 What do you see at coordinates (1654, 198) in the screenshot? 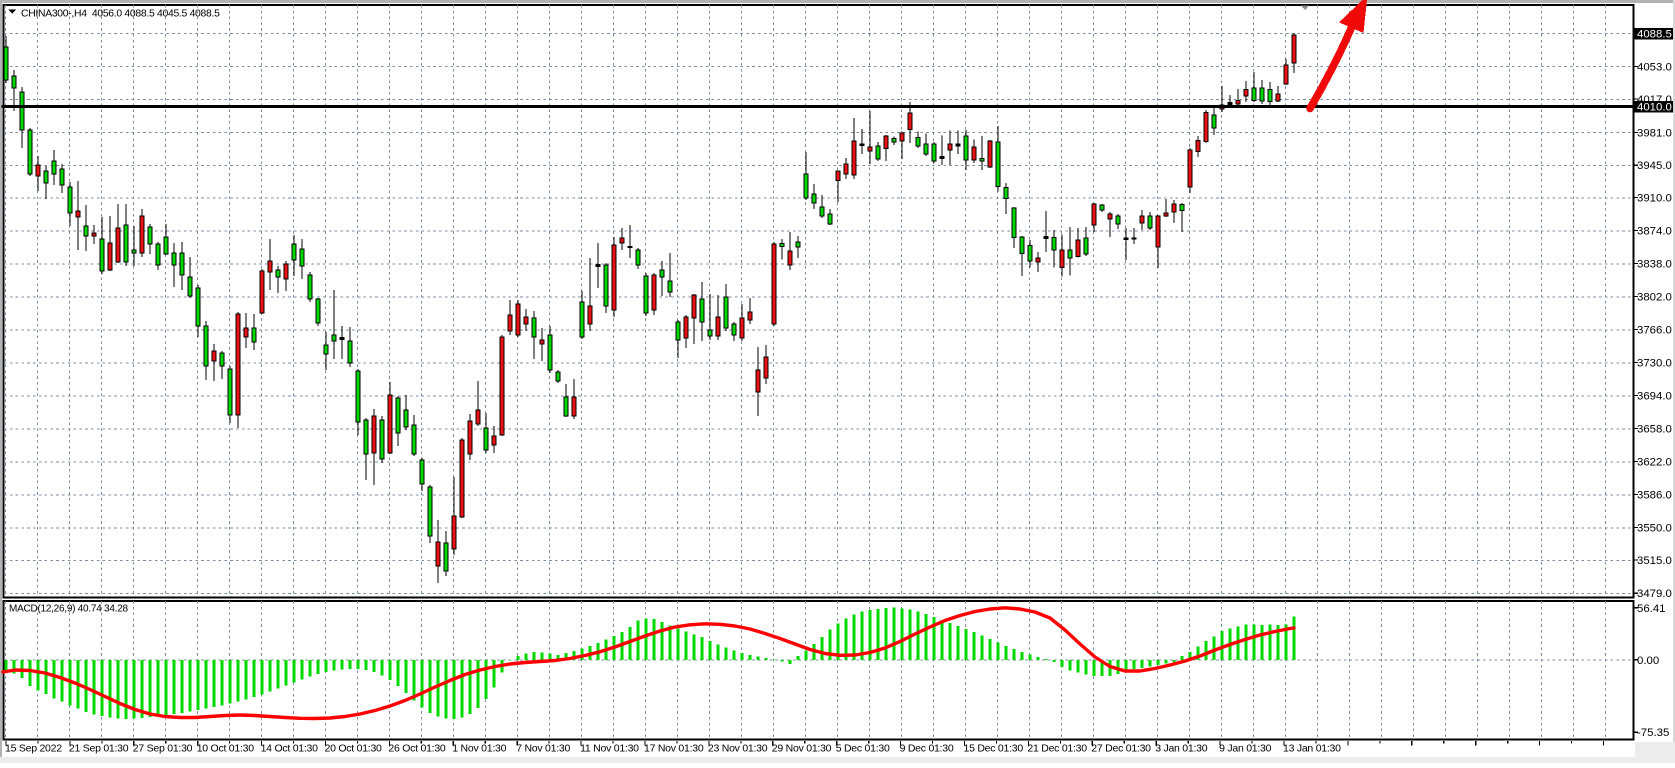
I see `svg-text: 3910.0` at bounding box center [1654, 198].